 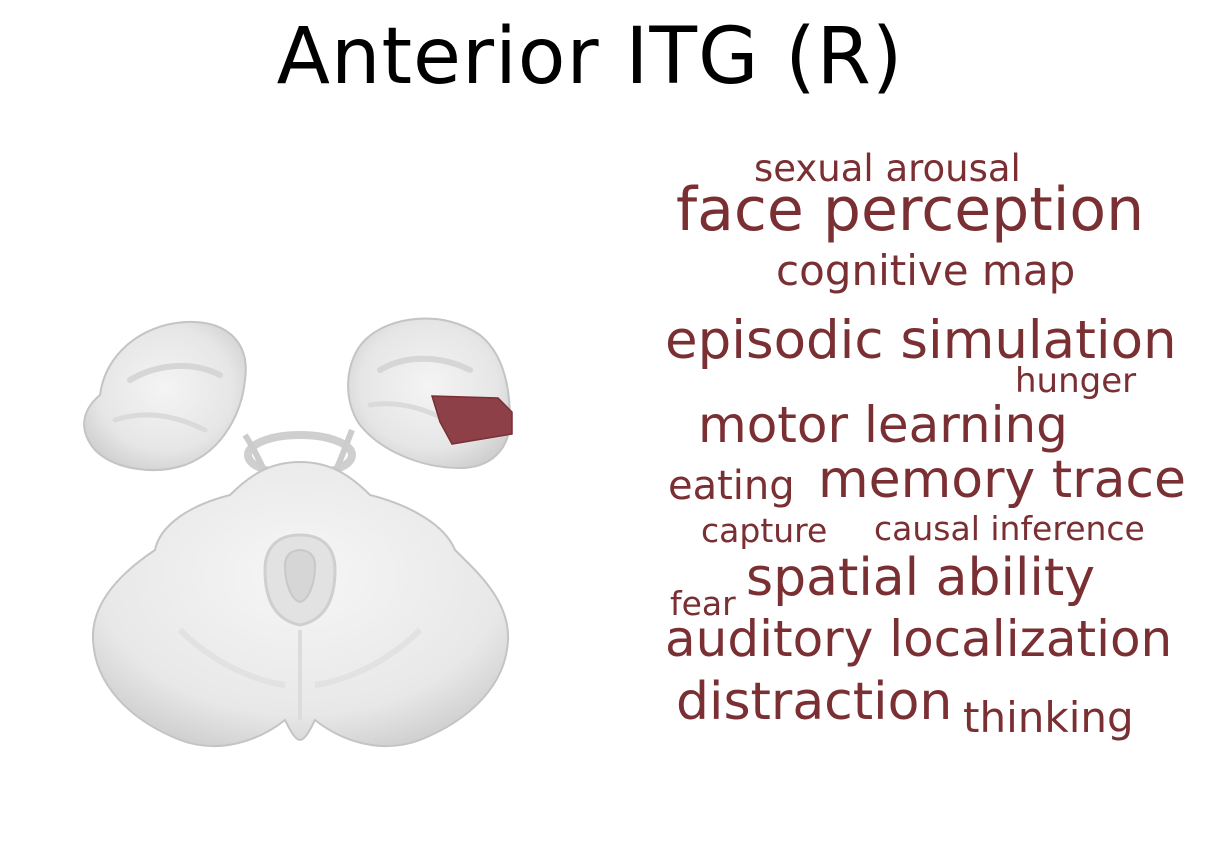 What do you see at coordinates (1048, 717) in the screenshot?
I see `word-thinking: thinking` at bounding box center [1048, 717].